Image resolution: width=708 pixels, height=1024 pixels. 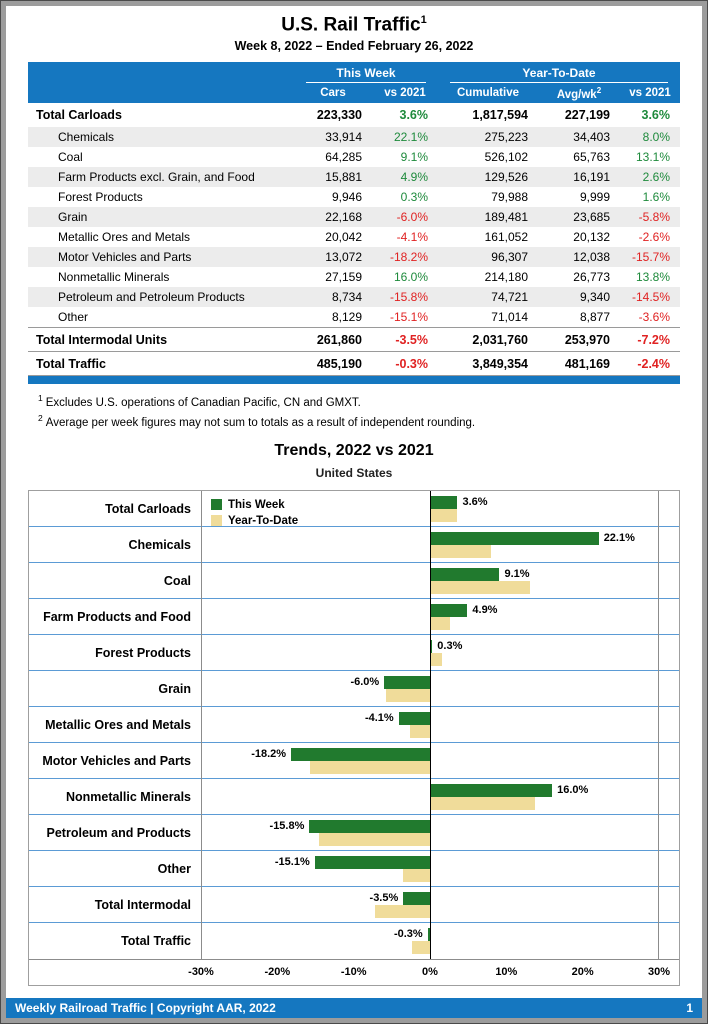 What do you see at coordinates (591, 277) in the screenshot?
I see `avg-week-value: 26,773` at bounding box center [591, 277].